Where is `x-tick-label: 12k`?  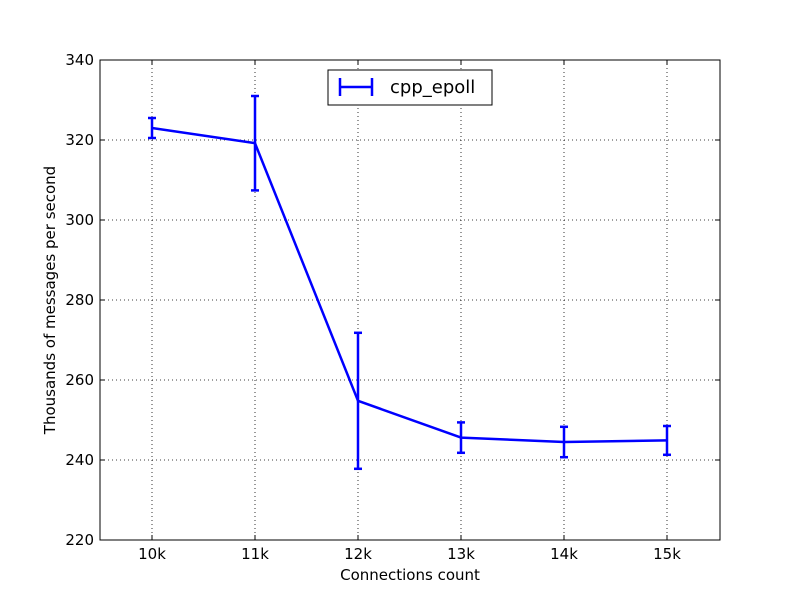 x-tick-label: 12k is located at coordinates (358, 554).